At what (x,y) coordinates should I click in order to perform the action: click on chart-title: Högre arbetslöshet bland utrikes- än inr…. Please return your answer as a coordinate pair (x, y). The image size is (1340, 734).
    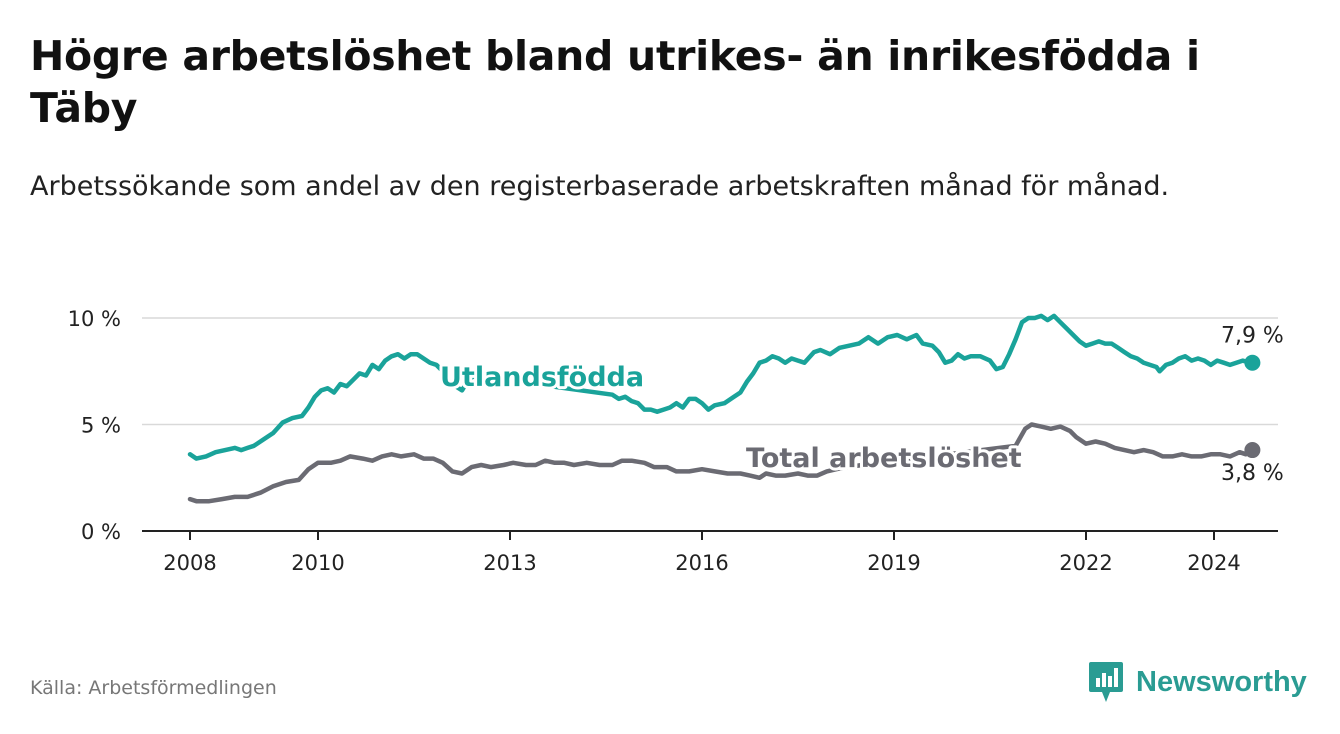
    Looking at the image, I should click on (615, 82).